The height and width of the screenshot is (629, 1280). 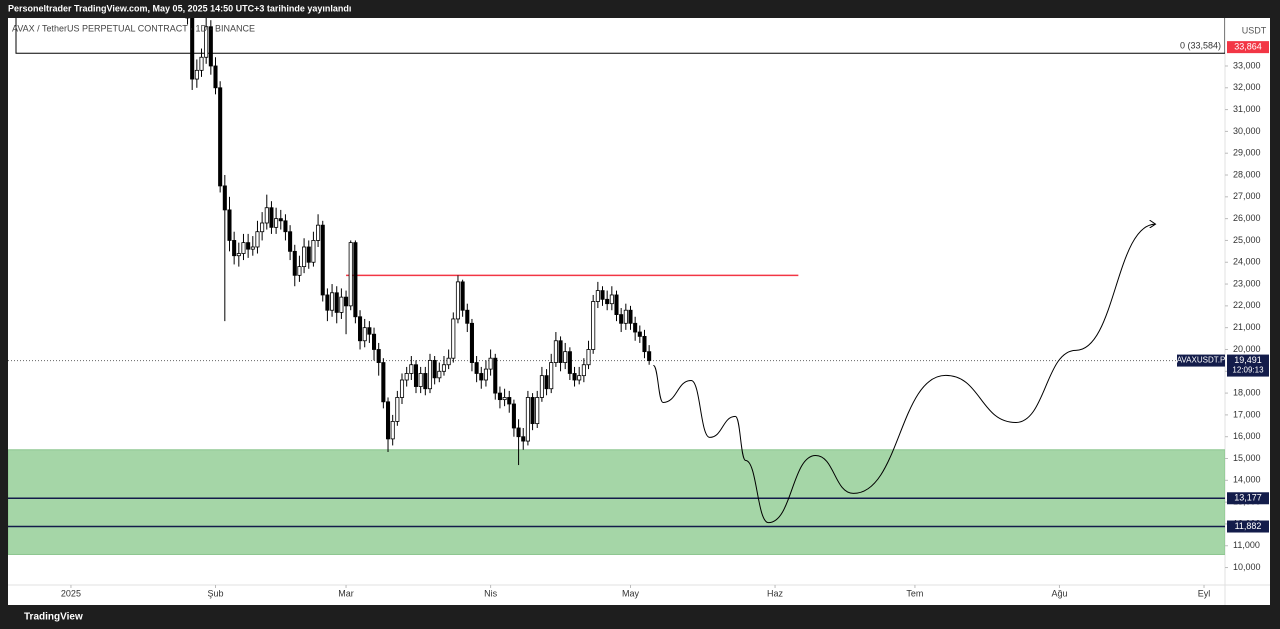 I want to click on y-unit: USDT, so click(x=1254, y=30).